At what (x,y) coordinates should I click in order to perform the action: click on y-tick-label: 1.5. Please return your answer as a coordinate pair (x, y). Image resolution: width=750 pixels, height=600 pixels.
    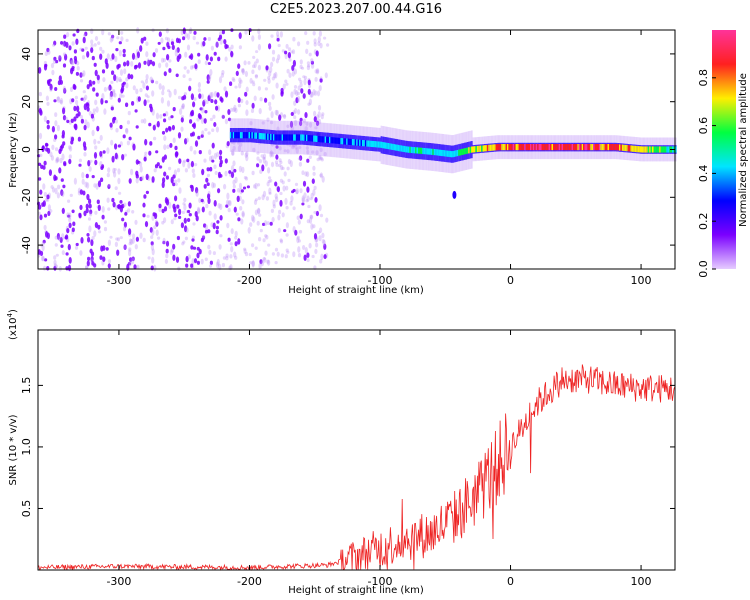
    Looking at the image, I should click on (26, 386).